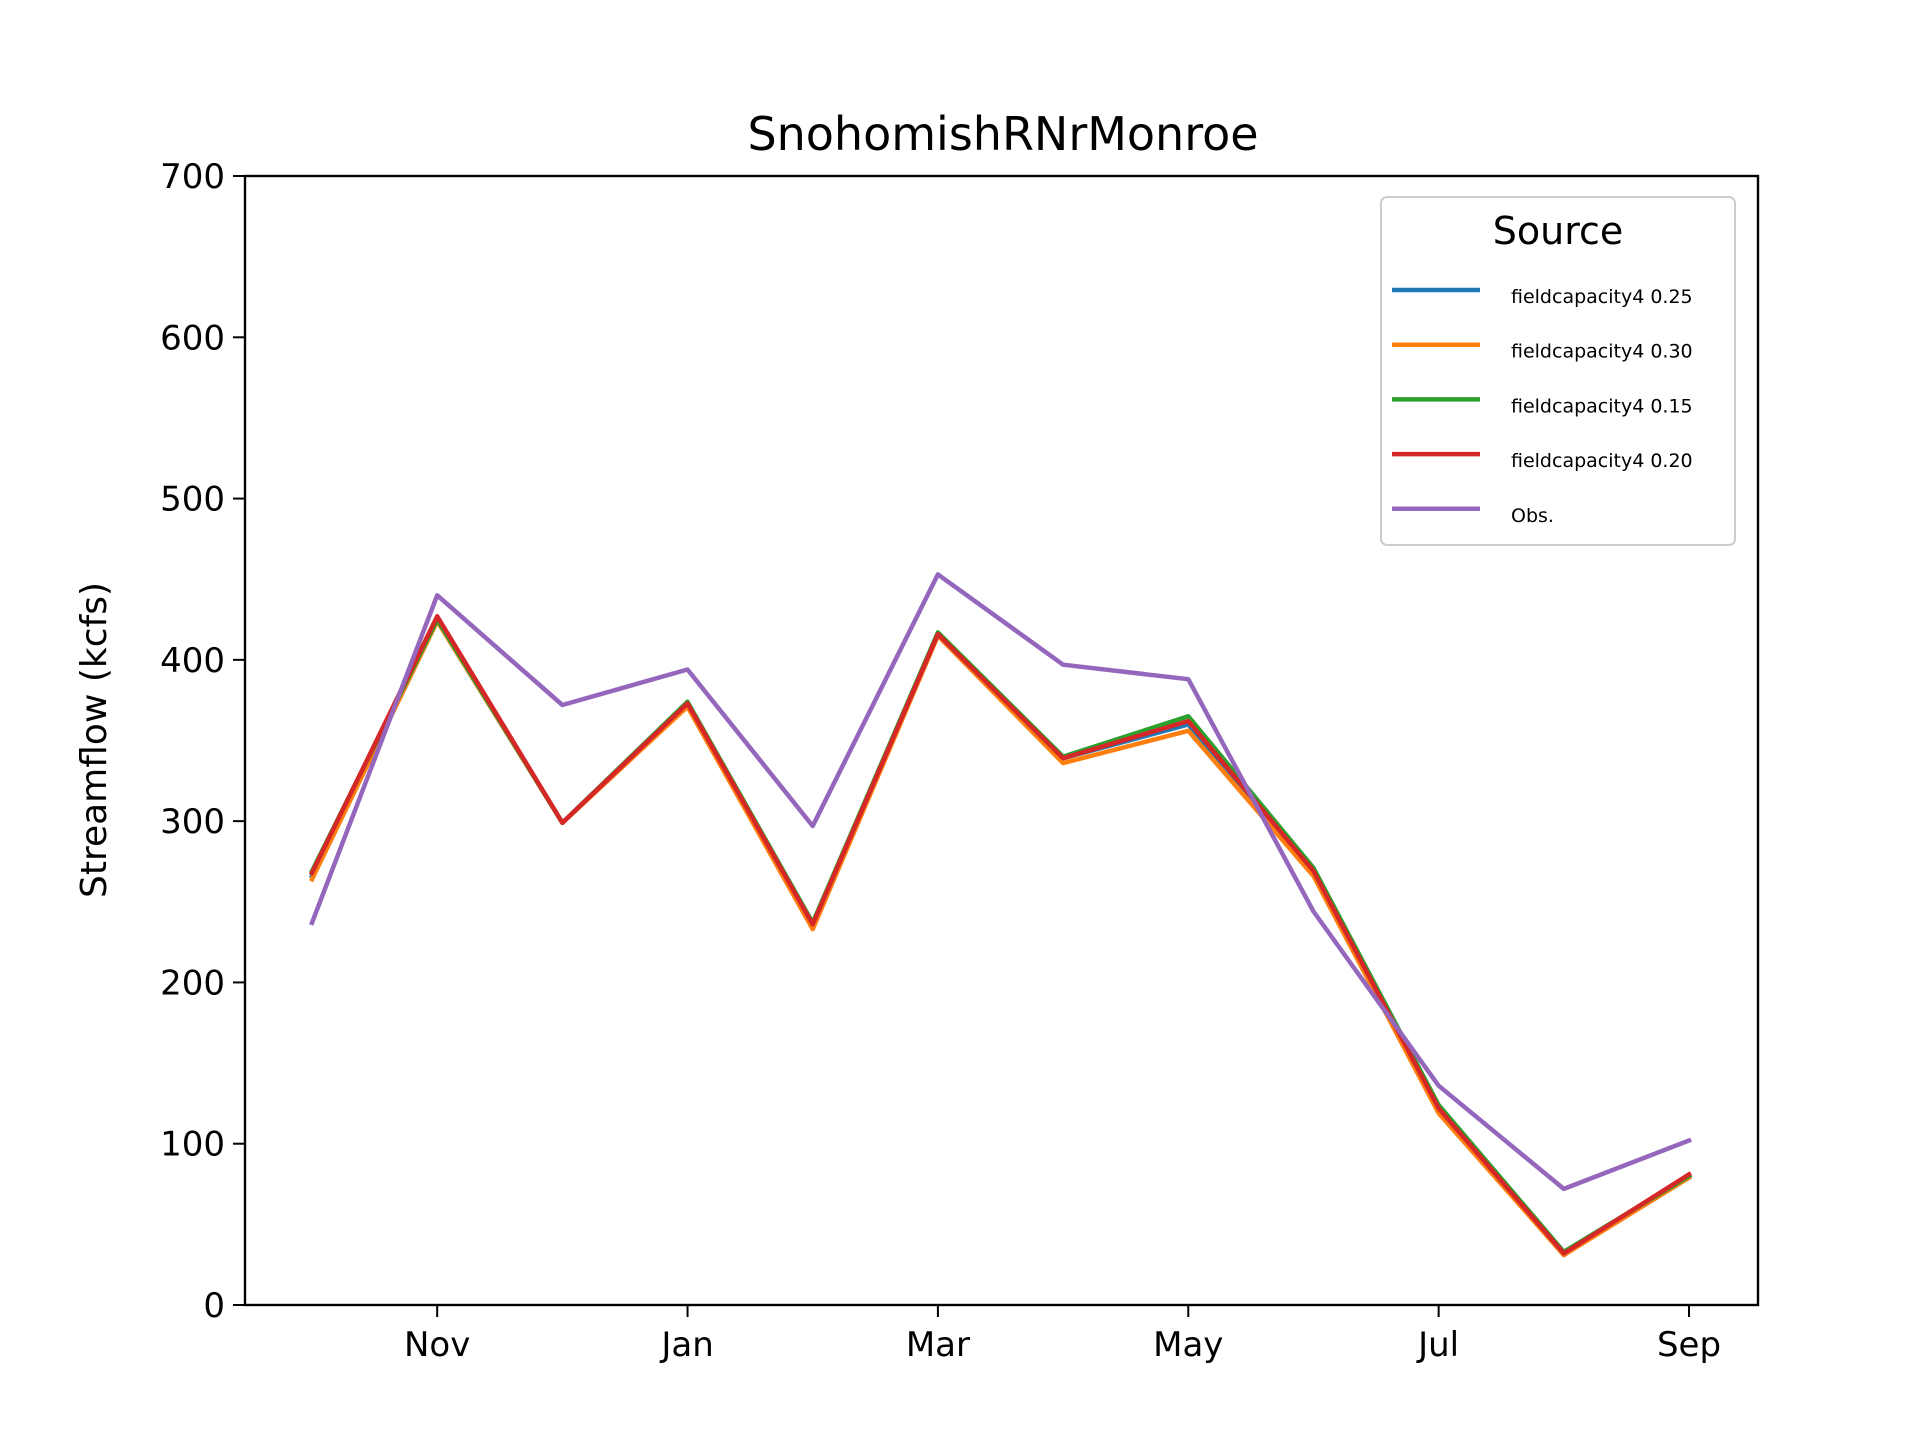  What do you see at coordinates (192, 338) in the screenshot?
I see `y-tick-label: 600` at bounding box center [192, 338].